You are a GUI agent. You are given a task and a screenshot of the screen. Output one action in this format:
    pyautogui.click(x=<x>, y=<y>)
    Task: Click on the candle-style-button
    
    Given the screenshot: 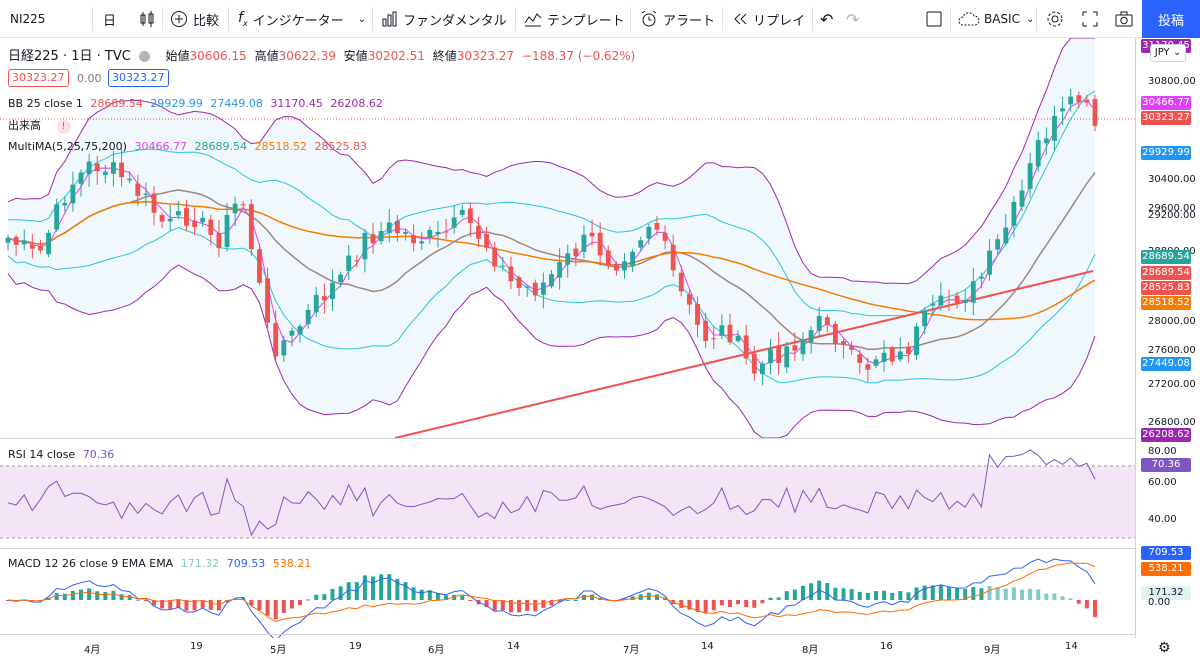 What is the action you would take?
    pyautogui.click(x=147, y=19)
    